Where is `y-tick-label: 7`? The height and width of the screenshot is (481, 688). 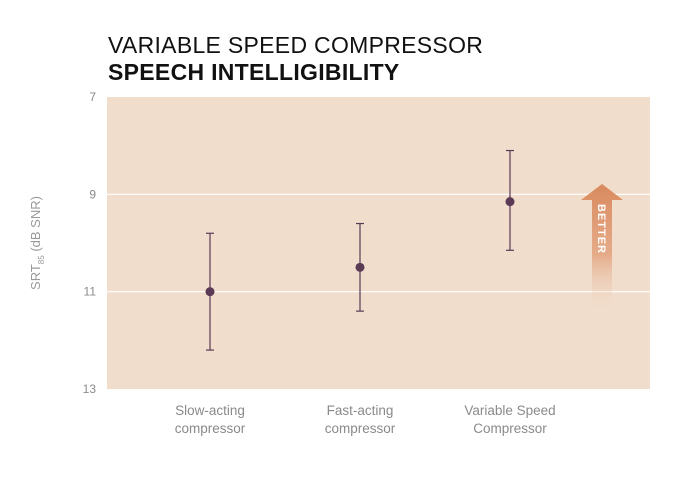 y-tick-label: 7 is located at coordinates (92, 97).